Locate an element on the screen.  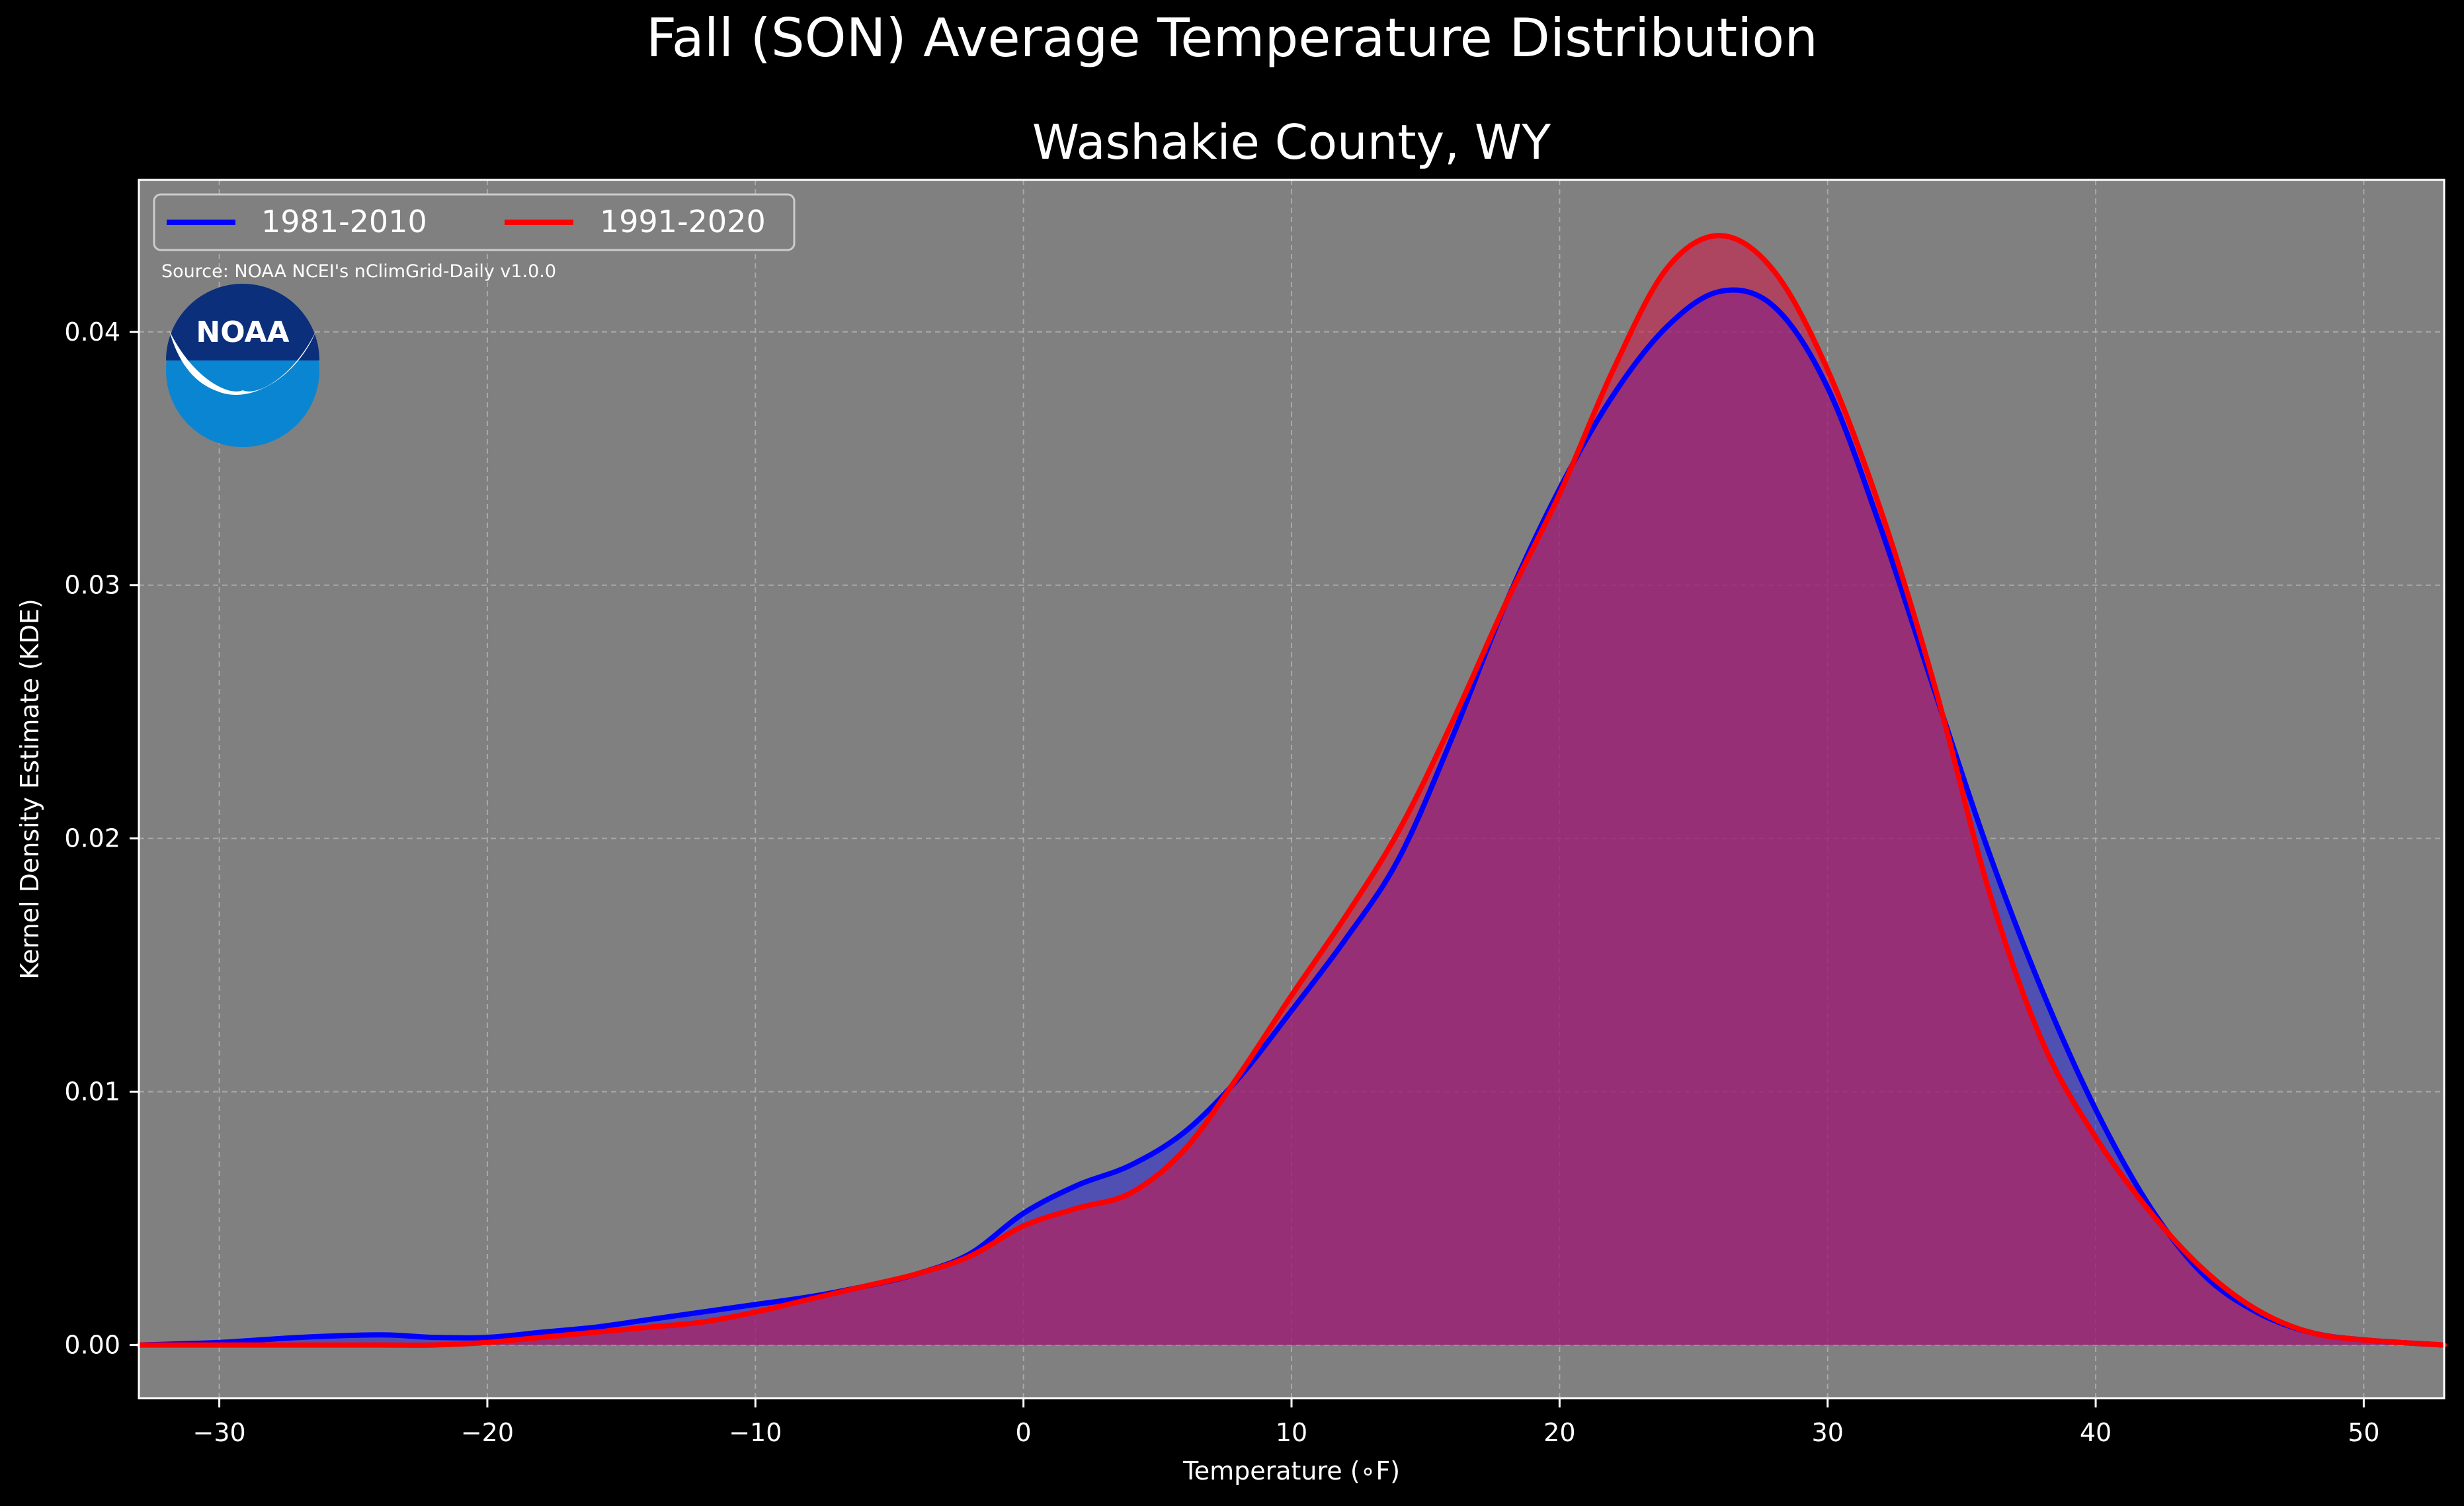
y-tick-label: 0.02 is located at coordinates (92, 838).